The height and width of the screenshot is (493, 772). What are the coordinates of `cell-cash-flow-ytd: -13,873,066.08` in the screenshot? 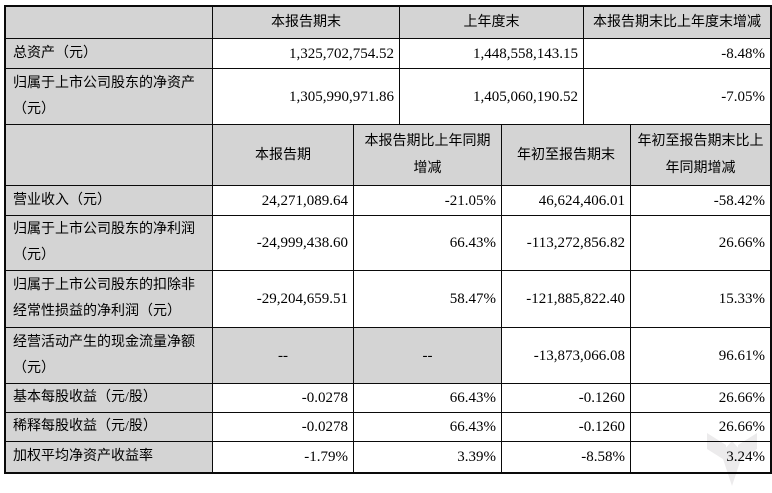 It's located at (566, 356).